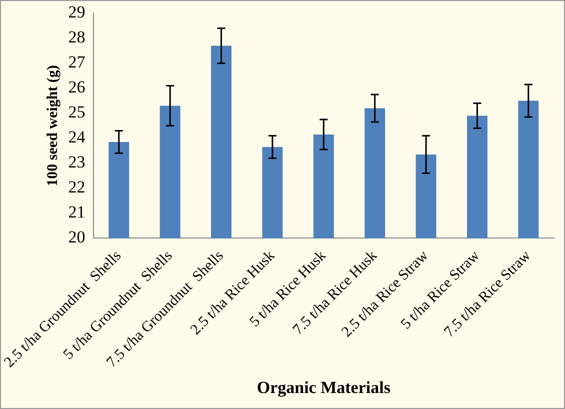 The image size is (565, 409). What do you see at coordinates (77, 212) in the screenshot?
I see `y-tick-label: 21` at bounding box center [77, 212].